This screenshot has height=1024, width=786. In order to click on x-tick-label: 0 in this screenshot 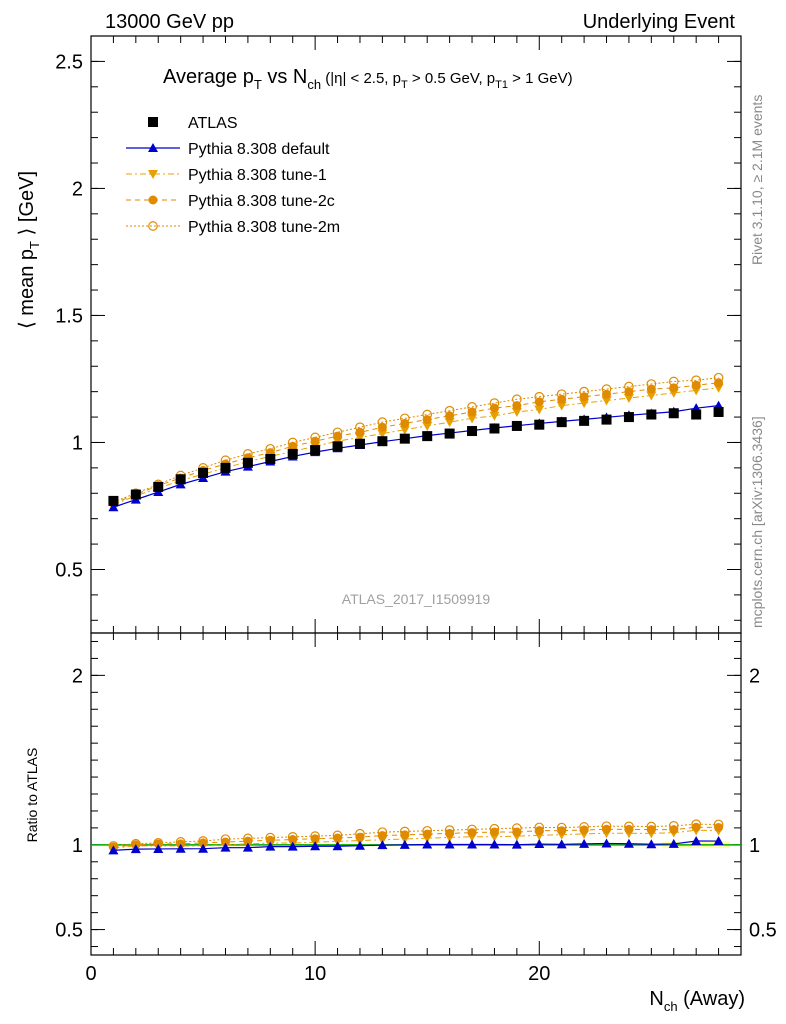, I will do `click(90, 974)`.